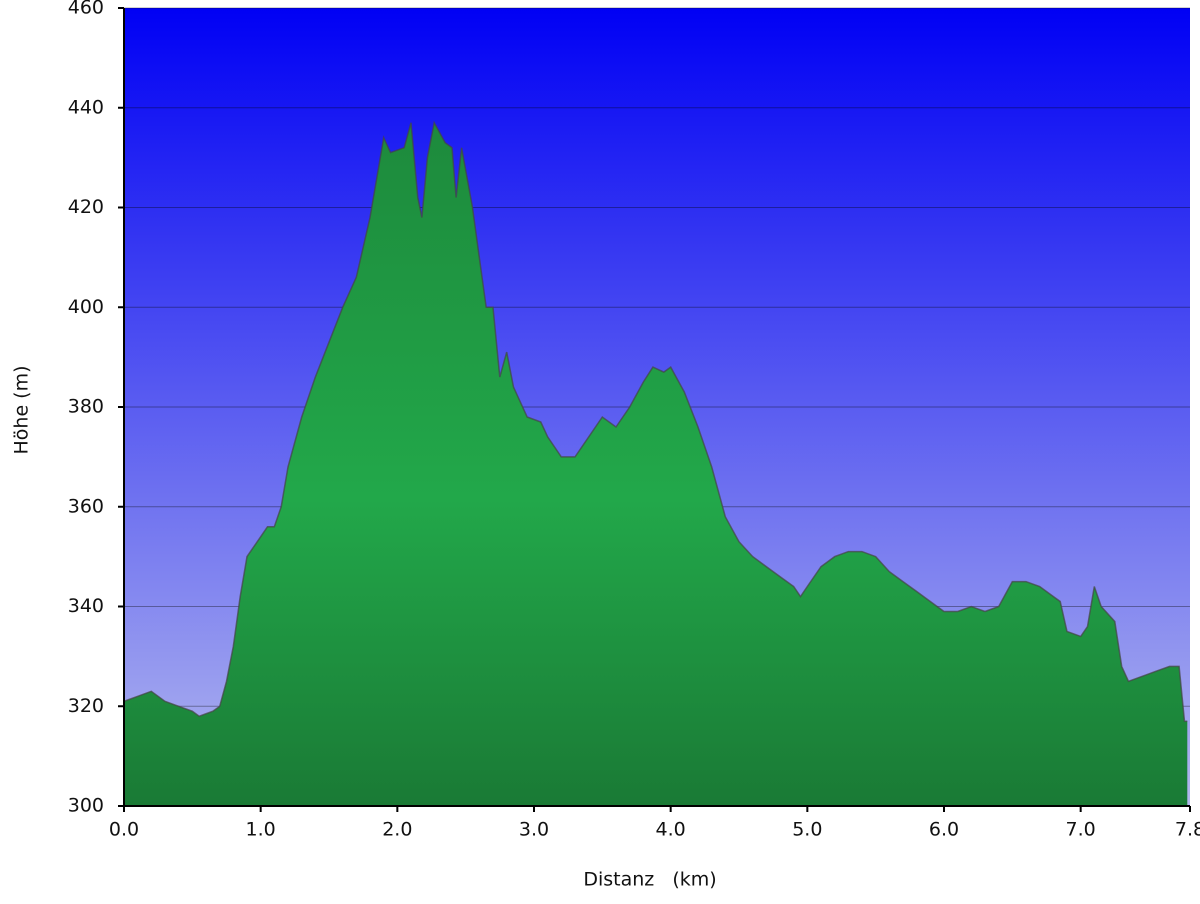  What do you see at coordinates (86, 706) in the screenshot?
I see `y-tick-label: 320` at bounding box center [86, 706].